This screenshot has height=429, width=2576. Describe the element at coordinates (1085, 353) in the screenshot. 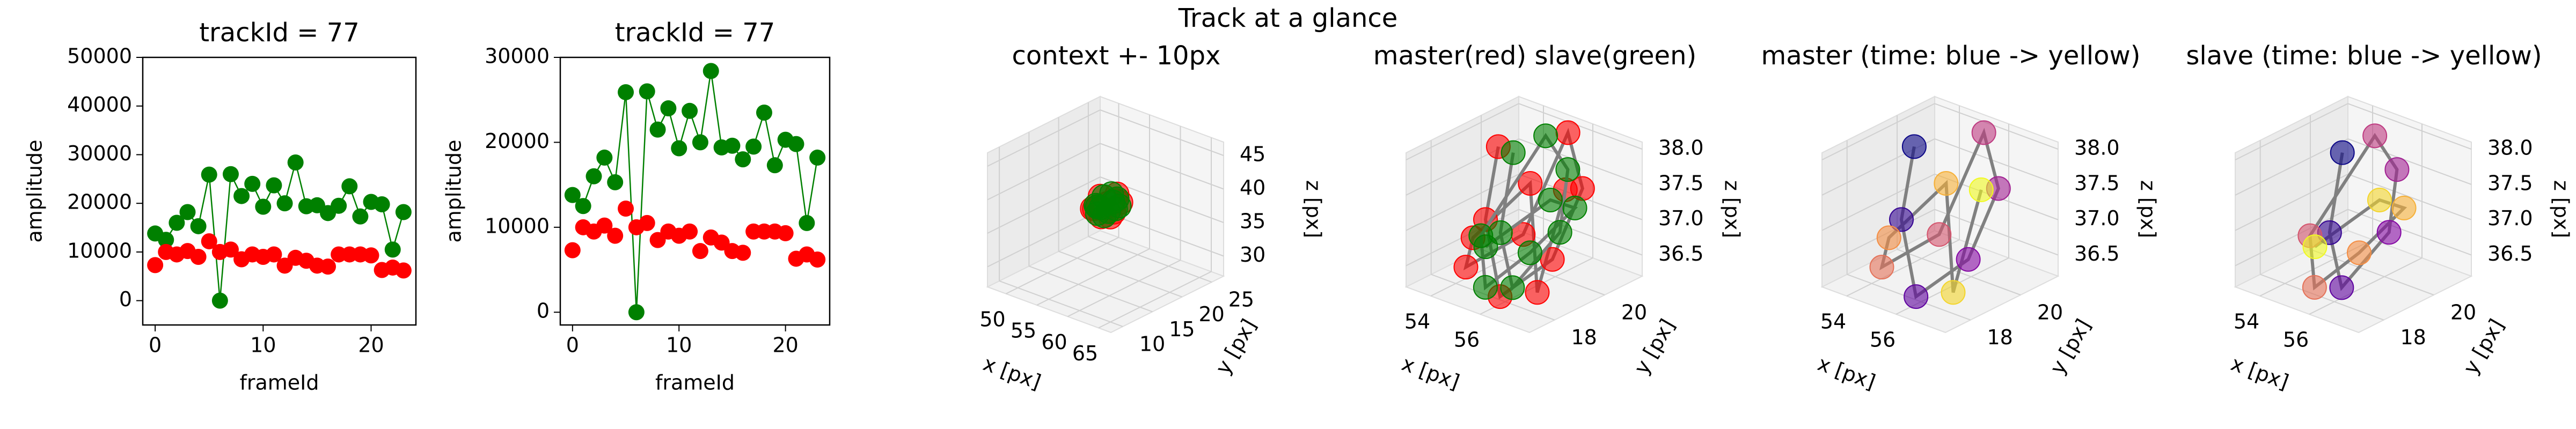

I see `x-tick-label: 65` at that location.